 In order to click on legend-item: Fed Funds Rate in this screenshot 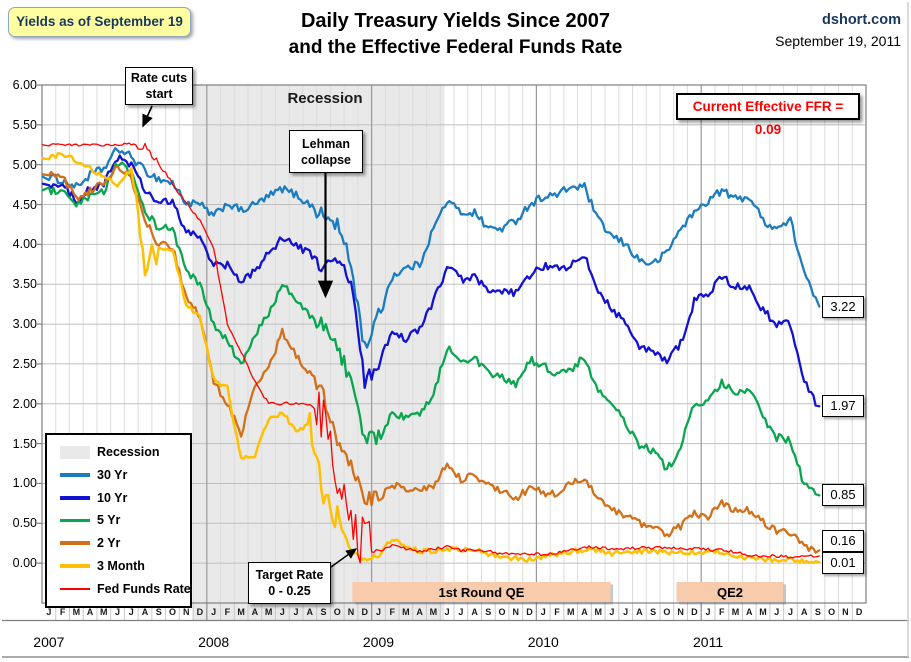, I will do `click(125, 589)`.